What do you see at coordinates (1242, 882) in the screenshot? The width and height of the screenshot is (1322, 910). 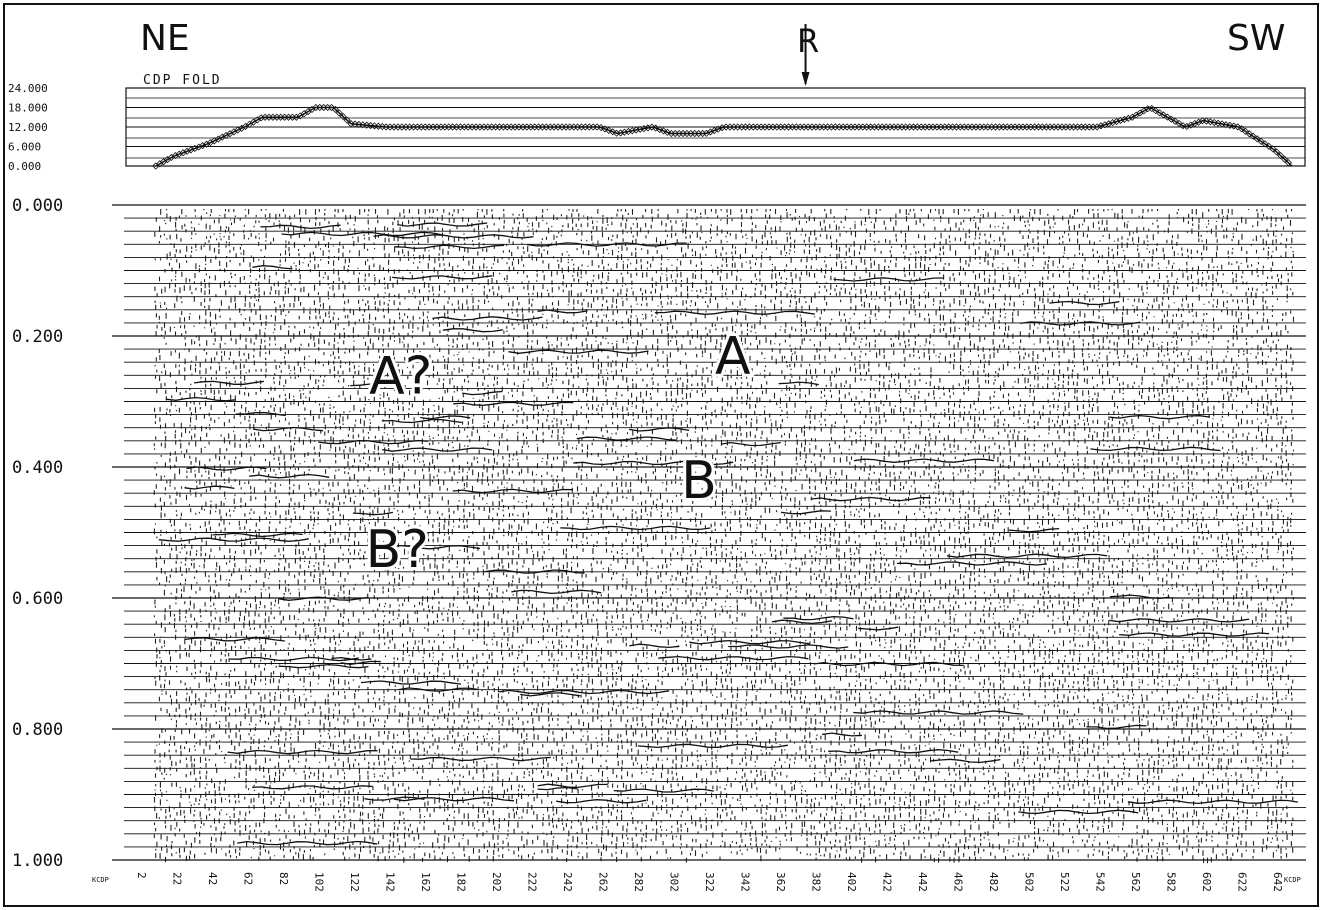 I see `cdp-tick-label: 622` at bounding box center [1242, 882].